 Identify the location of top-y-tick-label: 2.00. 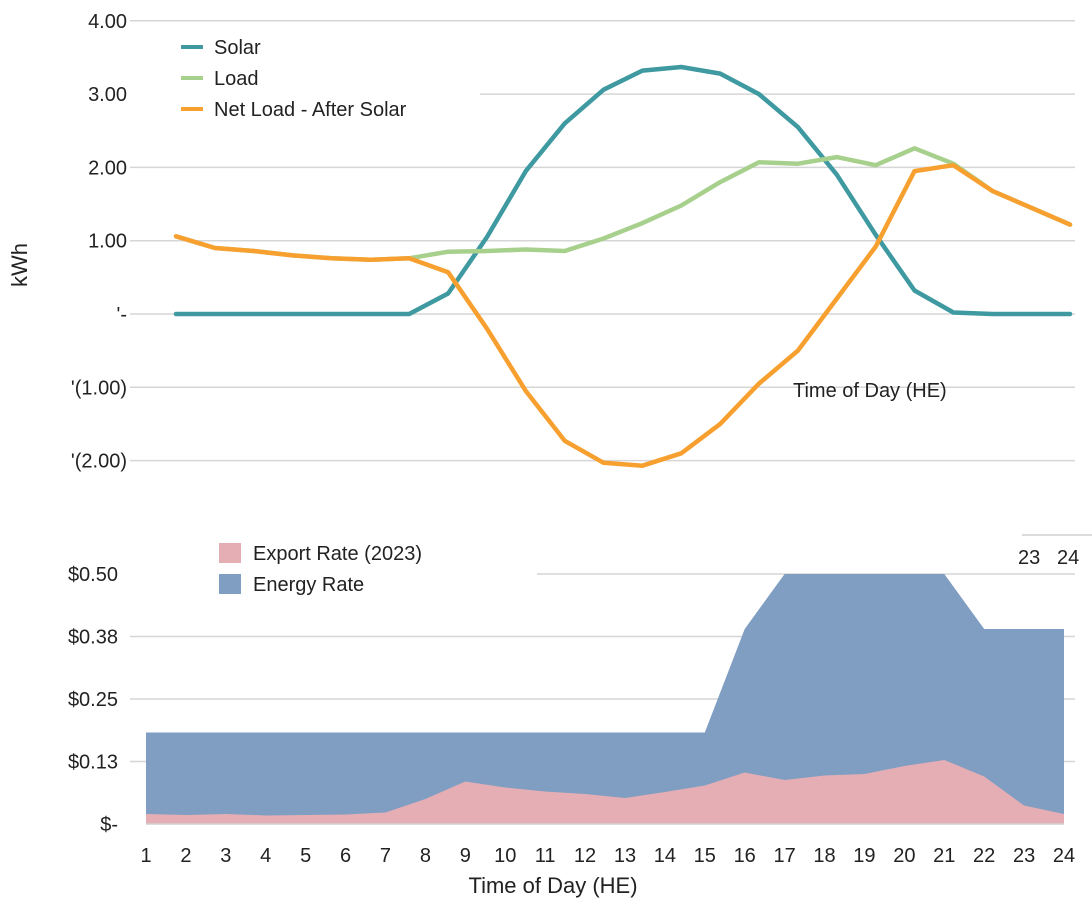
(107, 168).